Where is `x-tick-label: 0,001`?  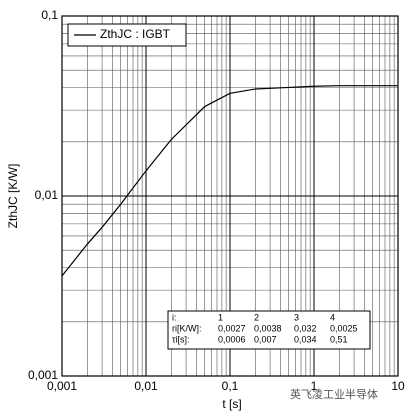
x-tick-label: 0,001 is located at coordinates (62, 386).